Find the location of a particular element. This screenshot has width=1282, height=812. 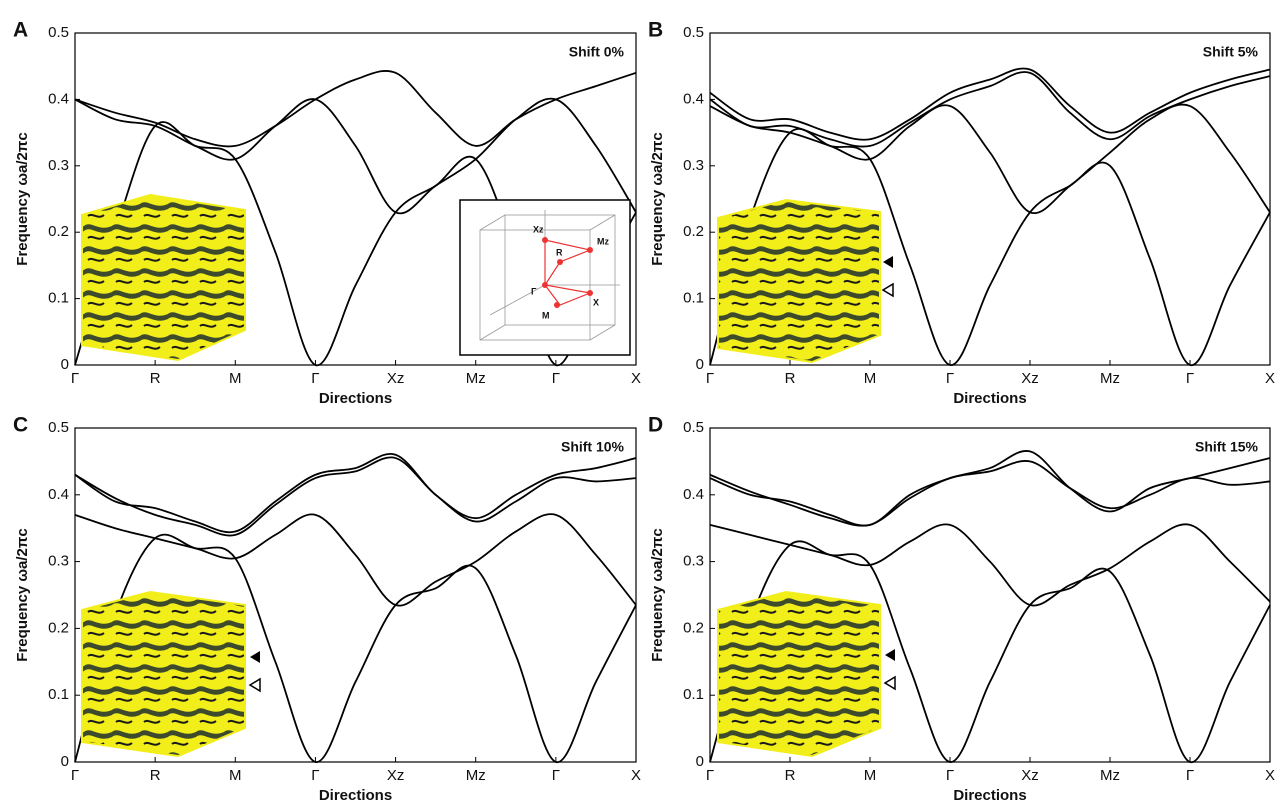

panel-label: B is located at coordinates (655, 30).